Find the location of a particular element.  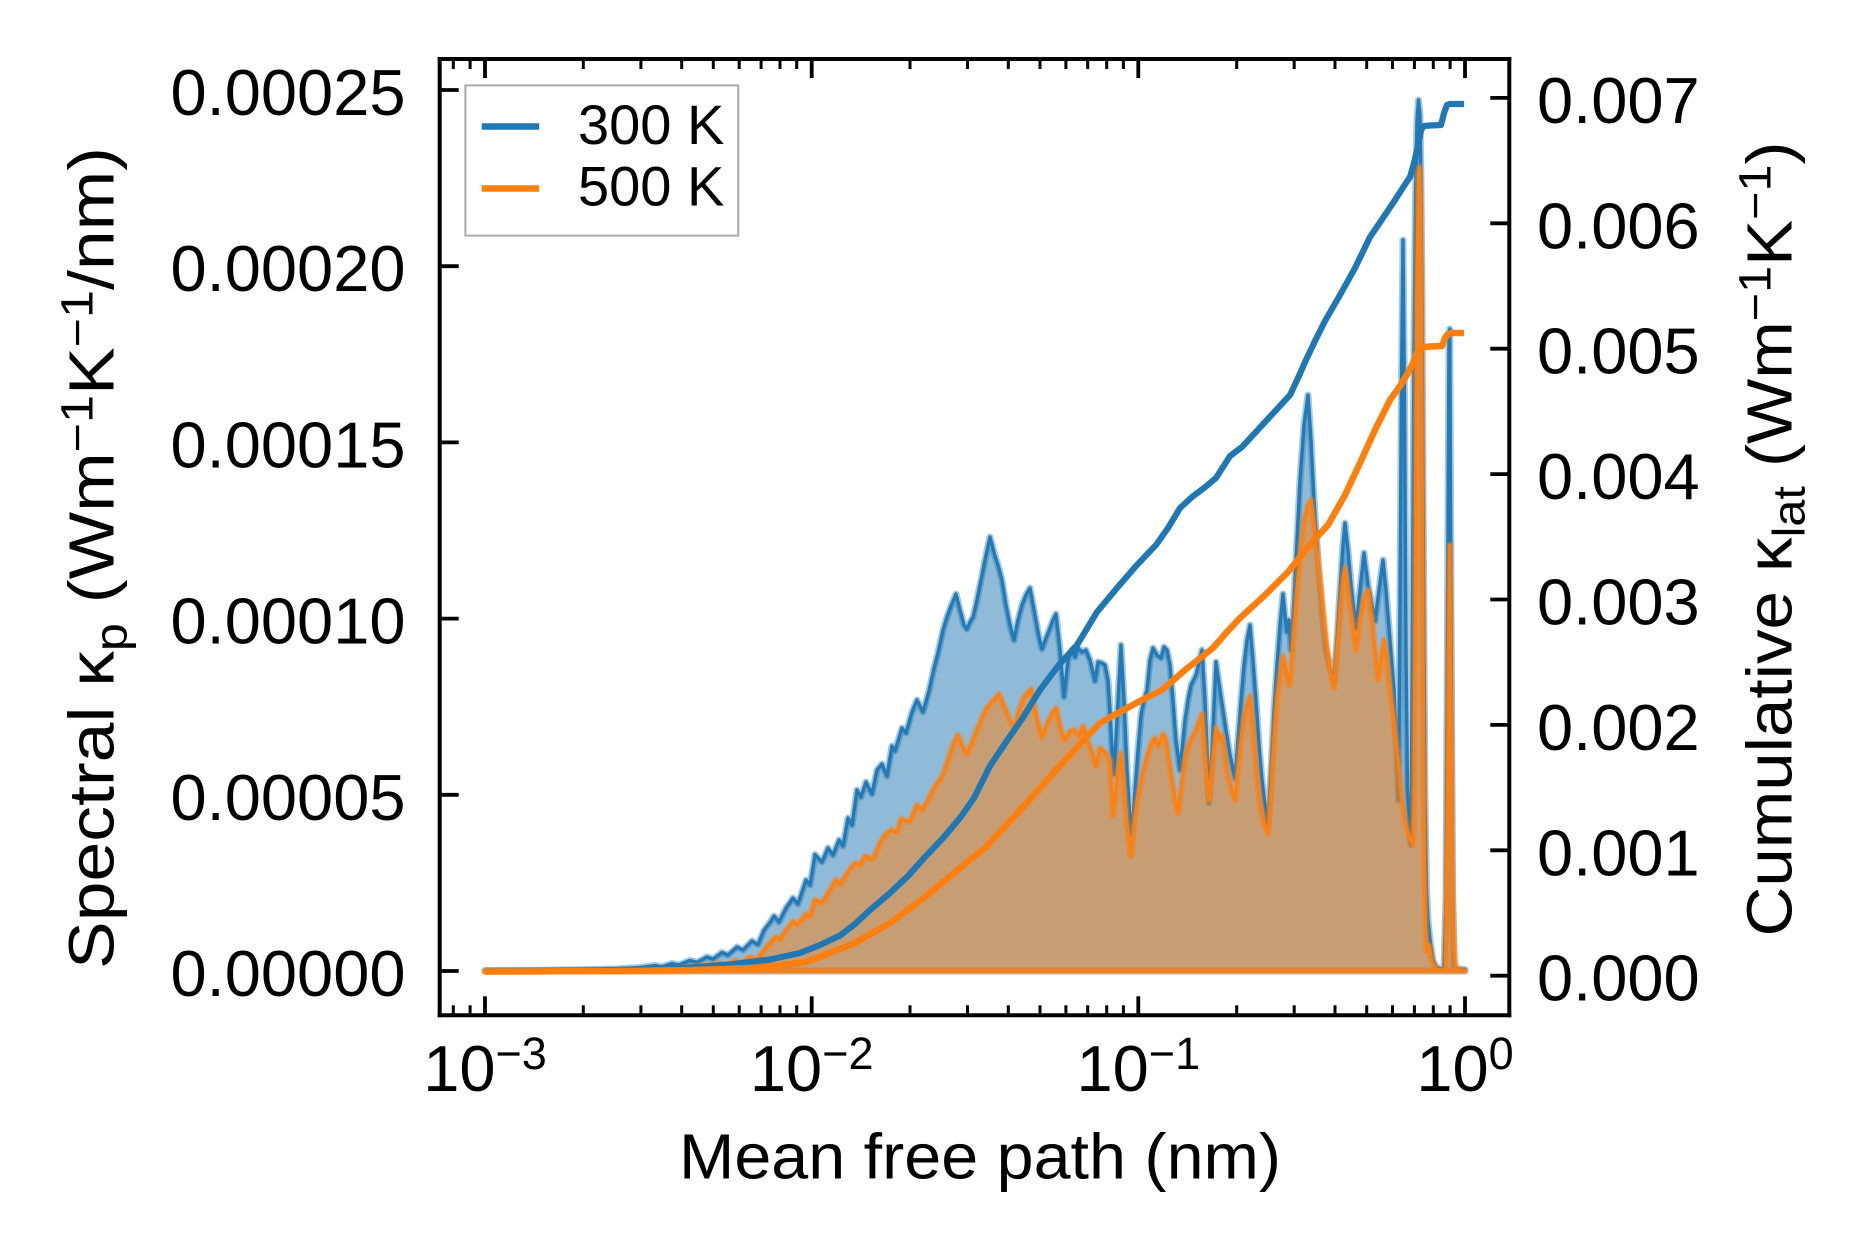

svg-text: 500 K is located at coordinates (651, 186).